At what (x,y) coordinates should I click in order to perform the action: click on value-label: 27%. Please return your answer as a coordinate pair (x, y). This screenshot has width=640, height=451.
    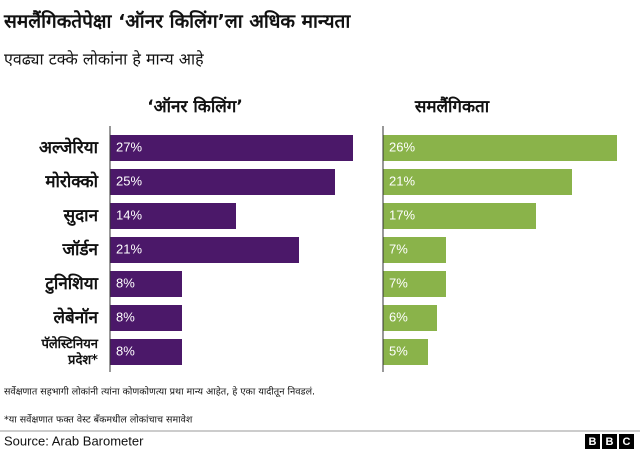
    Looking at the image, I should click on (129, 146).